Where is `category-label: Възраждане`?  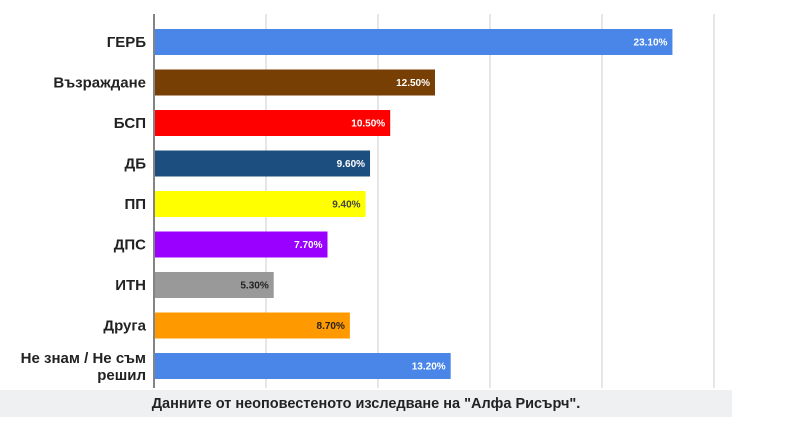
category-label: Възраждане is located at coordinates (99, 83).